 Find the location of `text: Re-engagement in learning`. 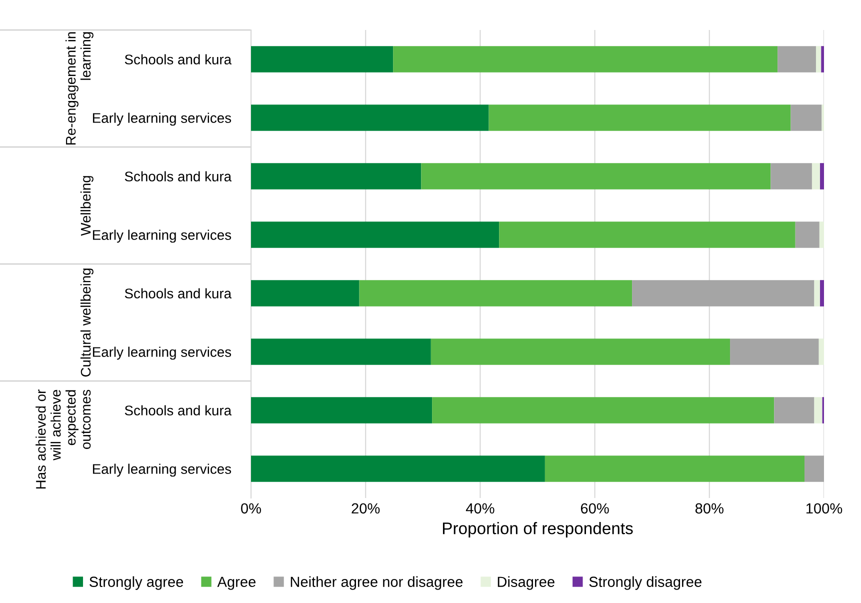

text: Re-engagement in learning is located at coordinates (80, 88).